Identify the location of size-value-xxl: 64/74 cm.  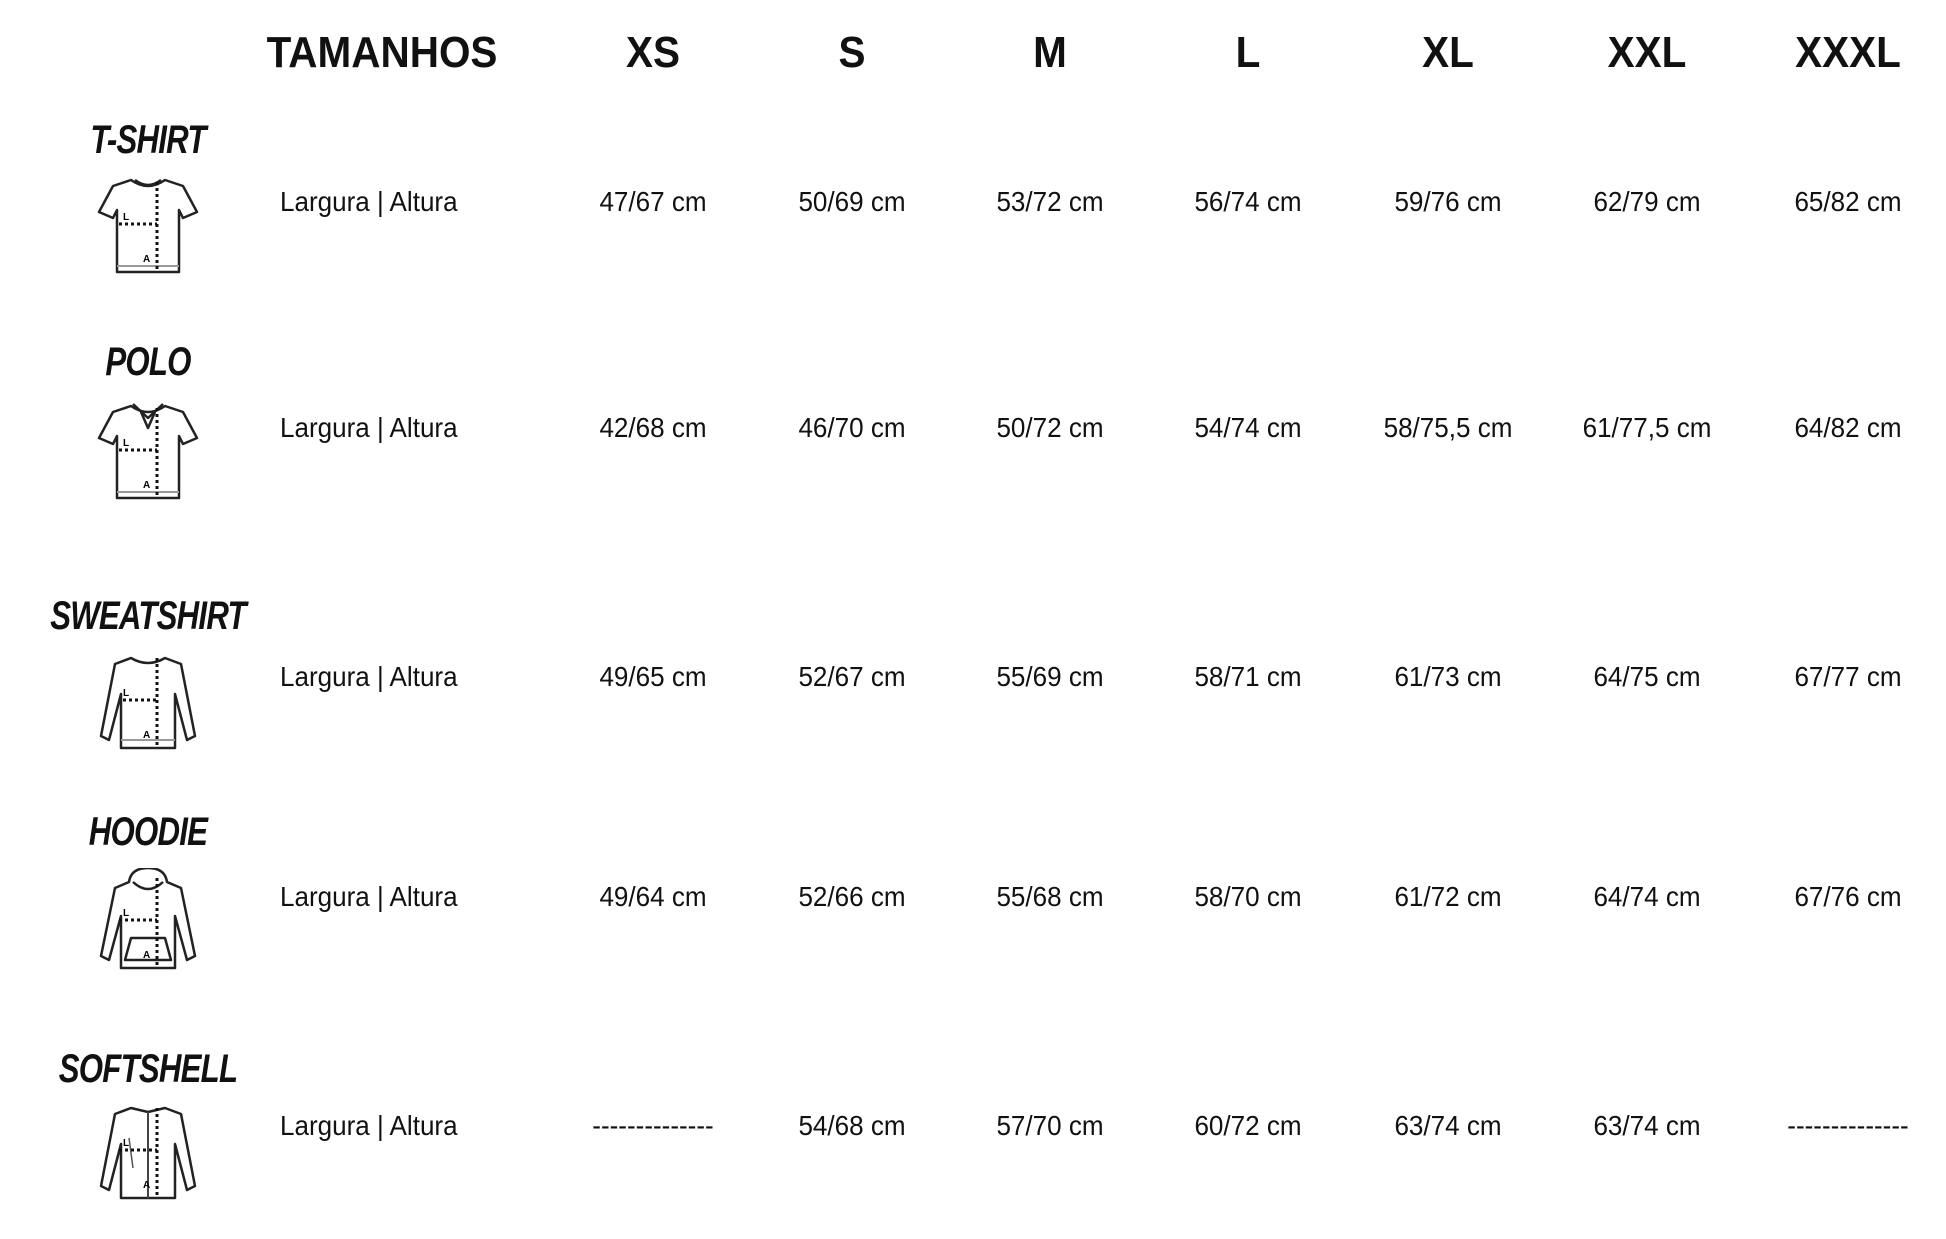
(1647, 896).